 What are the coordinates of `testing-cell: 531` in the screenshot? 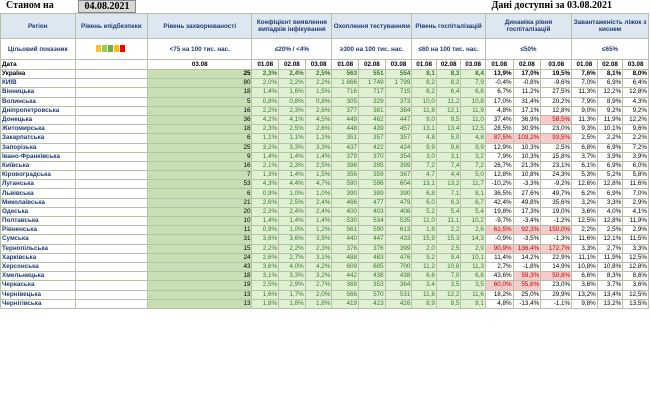 It's located at (398, 294).